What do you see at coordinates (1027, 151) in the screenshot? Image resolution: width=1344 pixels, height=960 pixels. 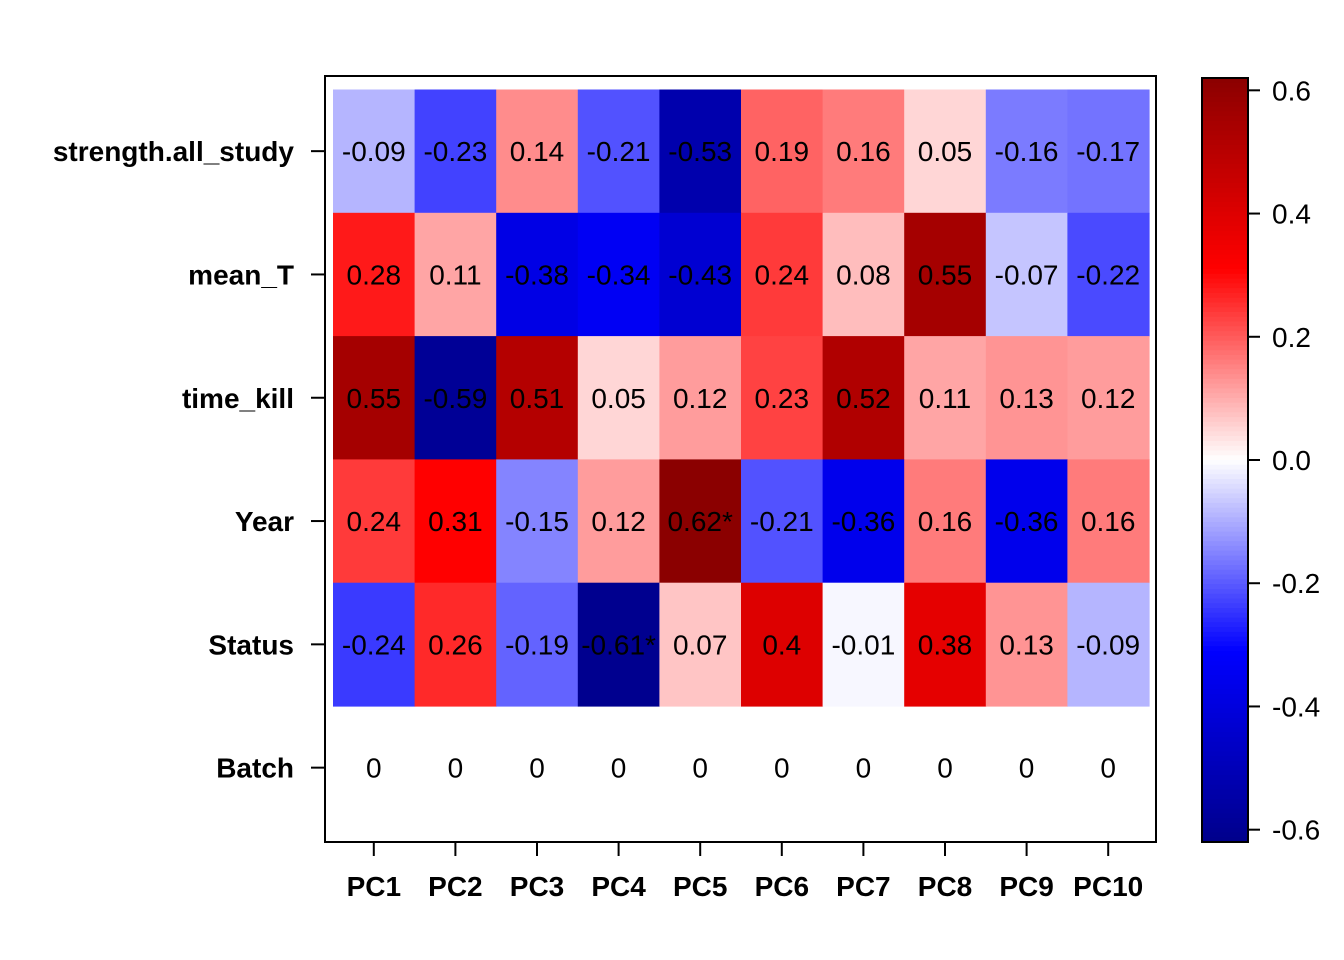 I see `cell-value-label: -0.16` at bounding box center [1027, 151].